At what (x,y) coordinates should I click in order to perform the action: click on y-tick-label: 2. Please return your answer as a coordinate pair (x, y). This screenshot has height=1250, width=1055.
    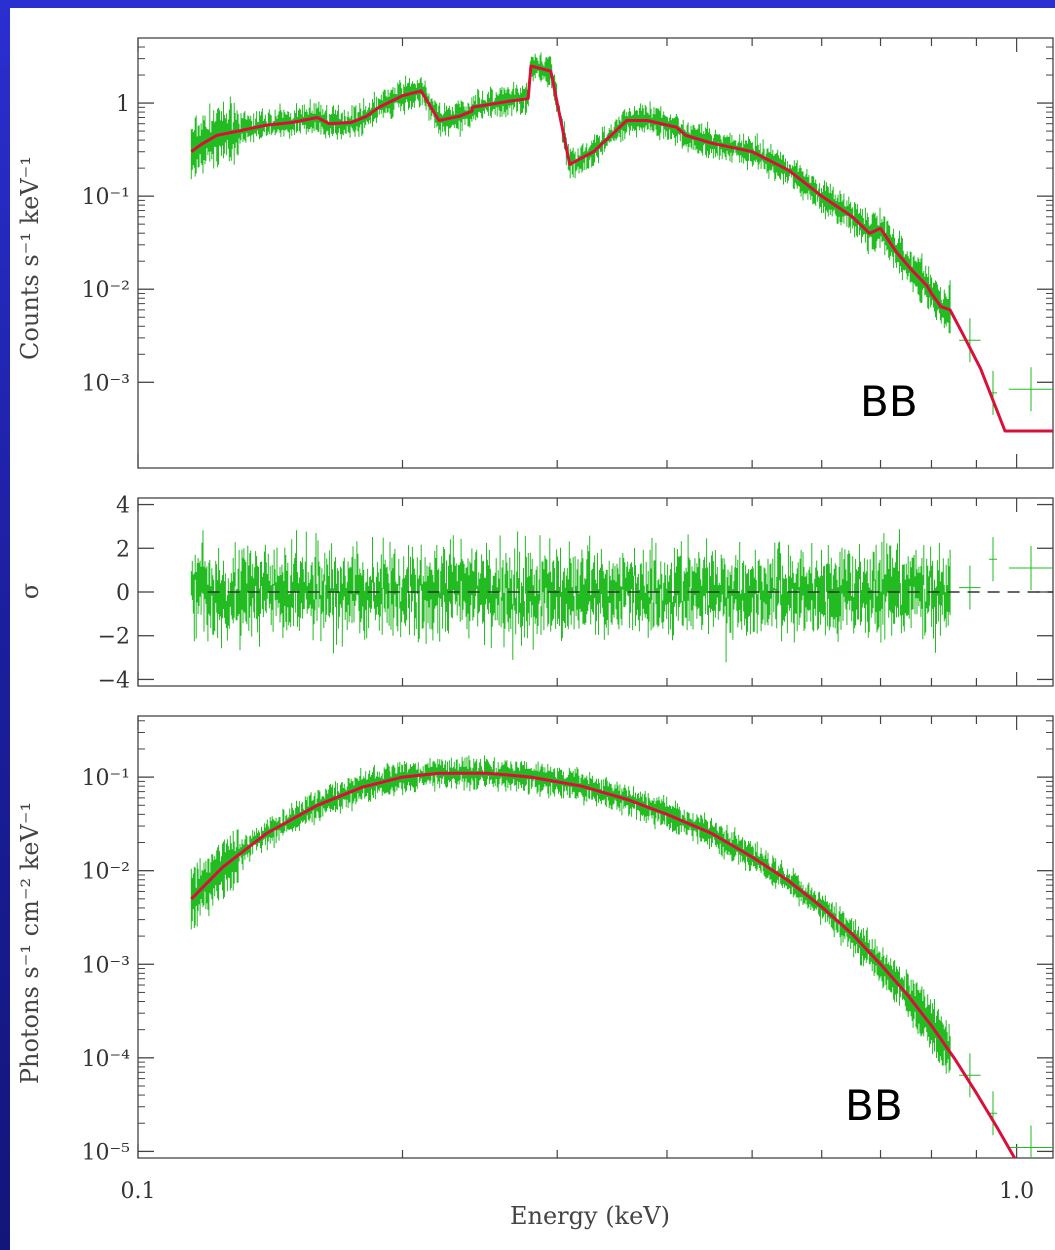
    Looking at the image, I should click on (123, 549).